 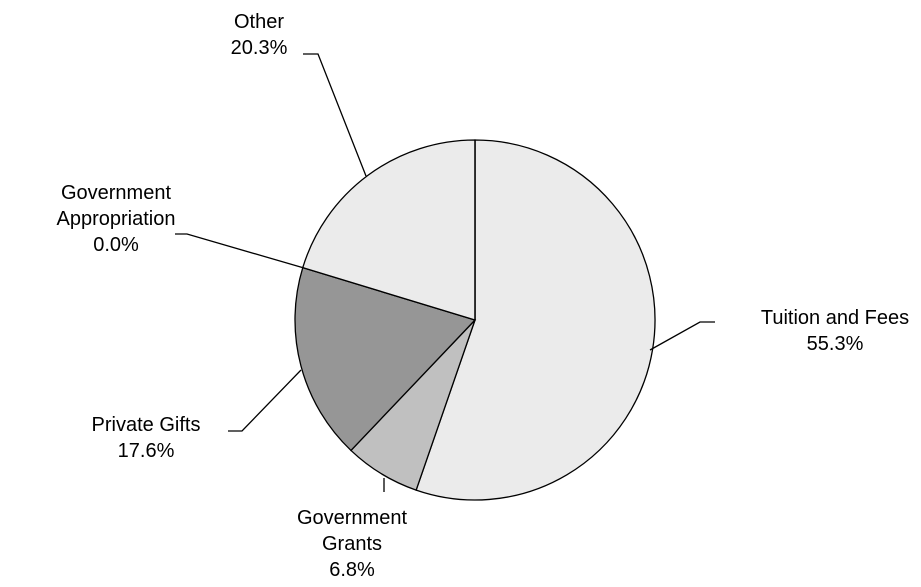 I want to click on slice-value-other: 20.3%, so click(x=259, y=48).